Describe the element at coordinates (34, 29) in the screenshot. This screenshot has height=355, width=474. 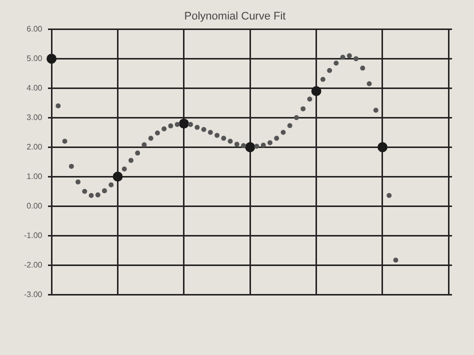
I see `y-tick-label: 6.00` at that location.